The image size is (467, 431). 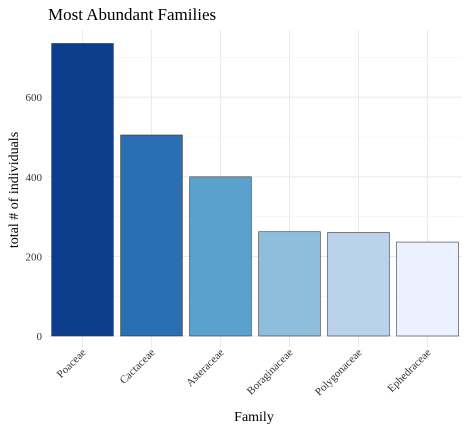 What do you see at coordinates (428, 289) in the screenshot?
I see `bar-ephedraceae` at bounding box center [428, 289].